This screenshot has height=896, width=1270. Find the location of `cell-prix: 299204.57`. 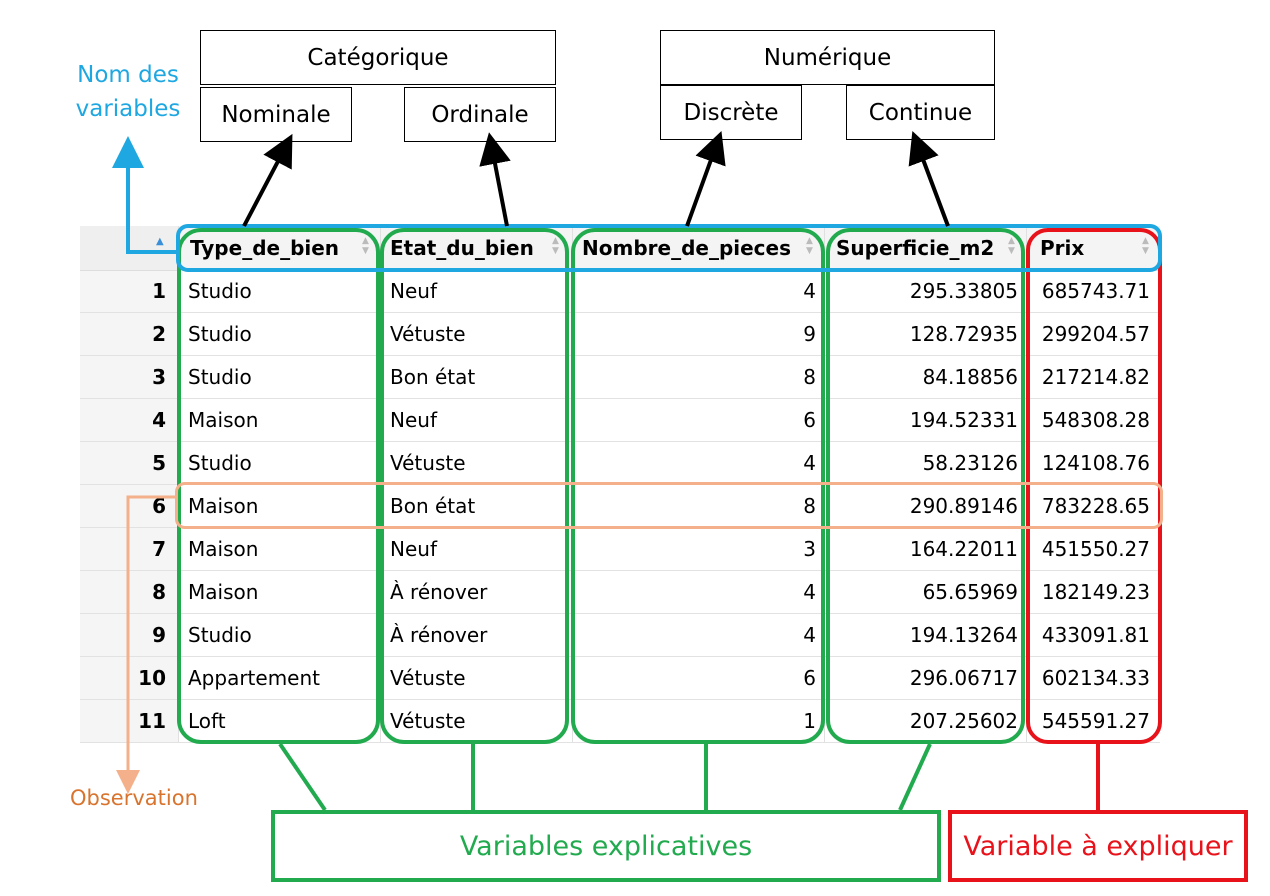

cell-prix: 299204.57 is located at coordinates (1095, 334).